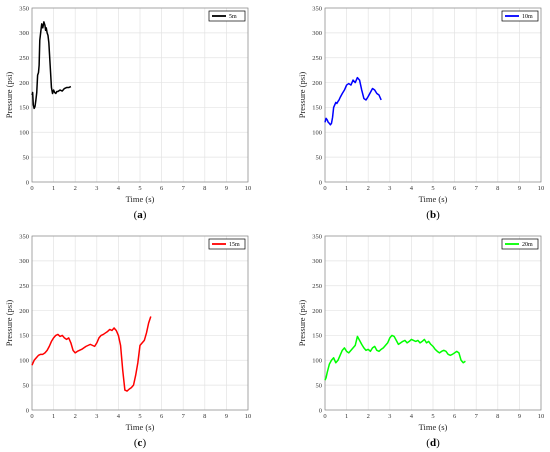 The width and height of the screenshot is (550, 452). Describe the element at coordinates (24, 361) in the screenshot. I see `panel-c-ytick-label: 100` at that location.